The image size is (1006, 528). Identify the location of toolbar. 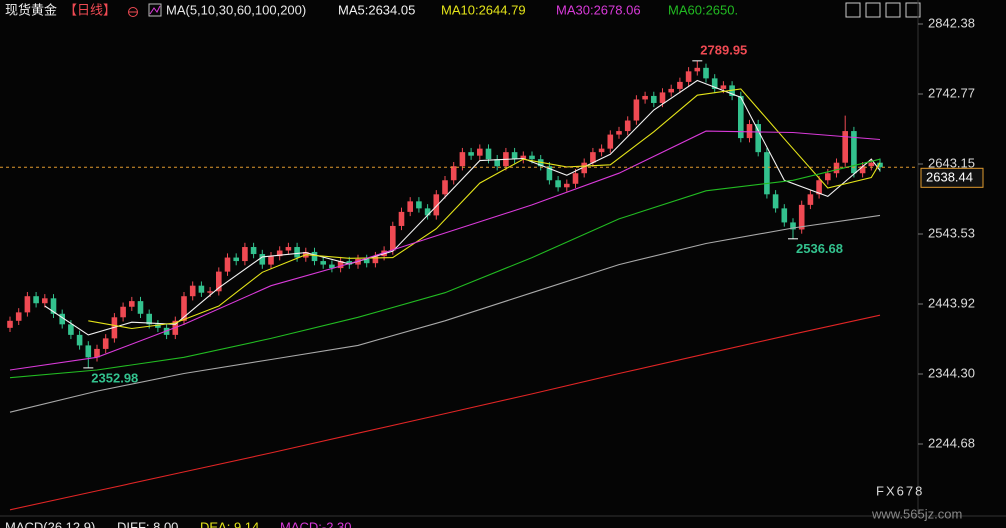
(883, 10).